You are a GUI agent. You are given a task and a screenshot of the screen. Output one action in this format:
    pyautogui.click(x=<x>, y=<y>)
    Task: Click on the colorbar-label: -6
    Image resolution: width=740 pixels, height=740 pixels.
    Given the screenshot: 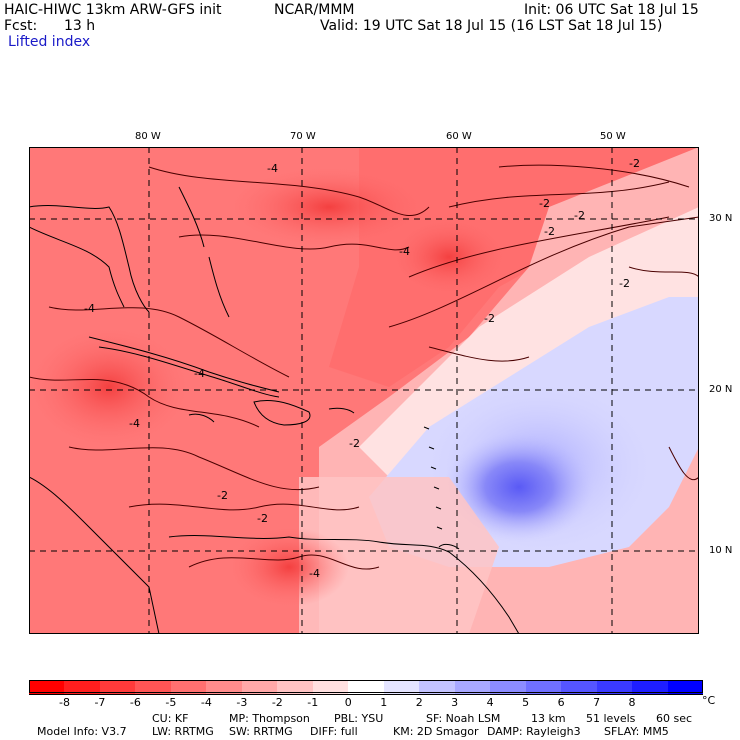 What is the action you would take?
    pyautogui.click(x=135, y=702)
    